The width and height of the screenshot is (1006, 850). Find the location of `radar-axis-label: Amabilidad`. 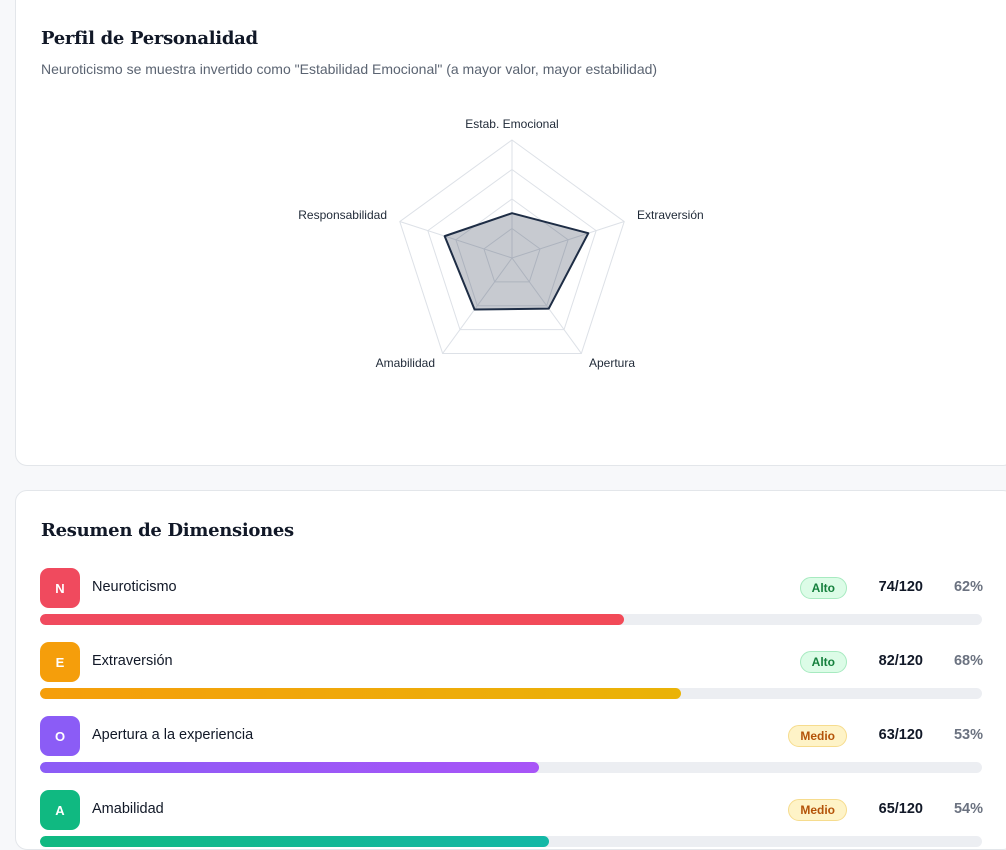

radar-axis-label: Amabilidad is located at coordinates (405, 363).